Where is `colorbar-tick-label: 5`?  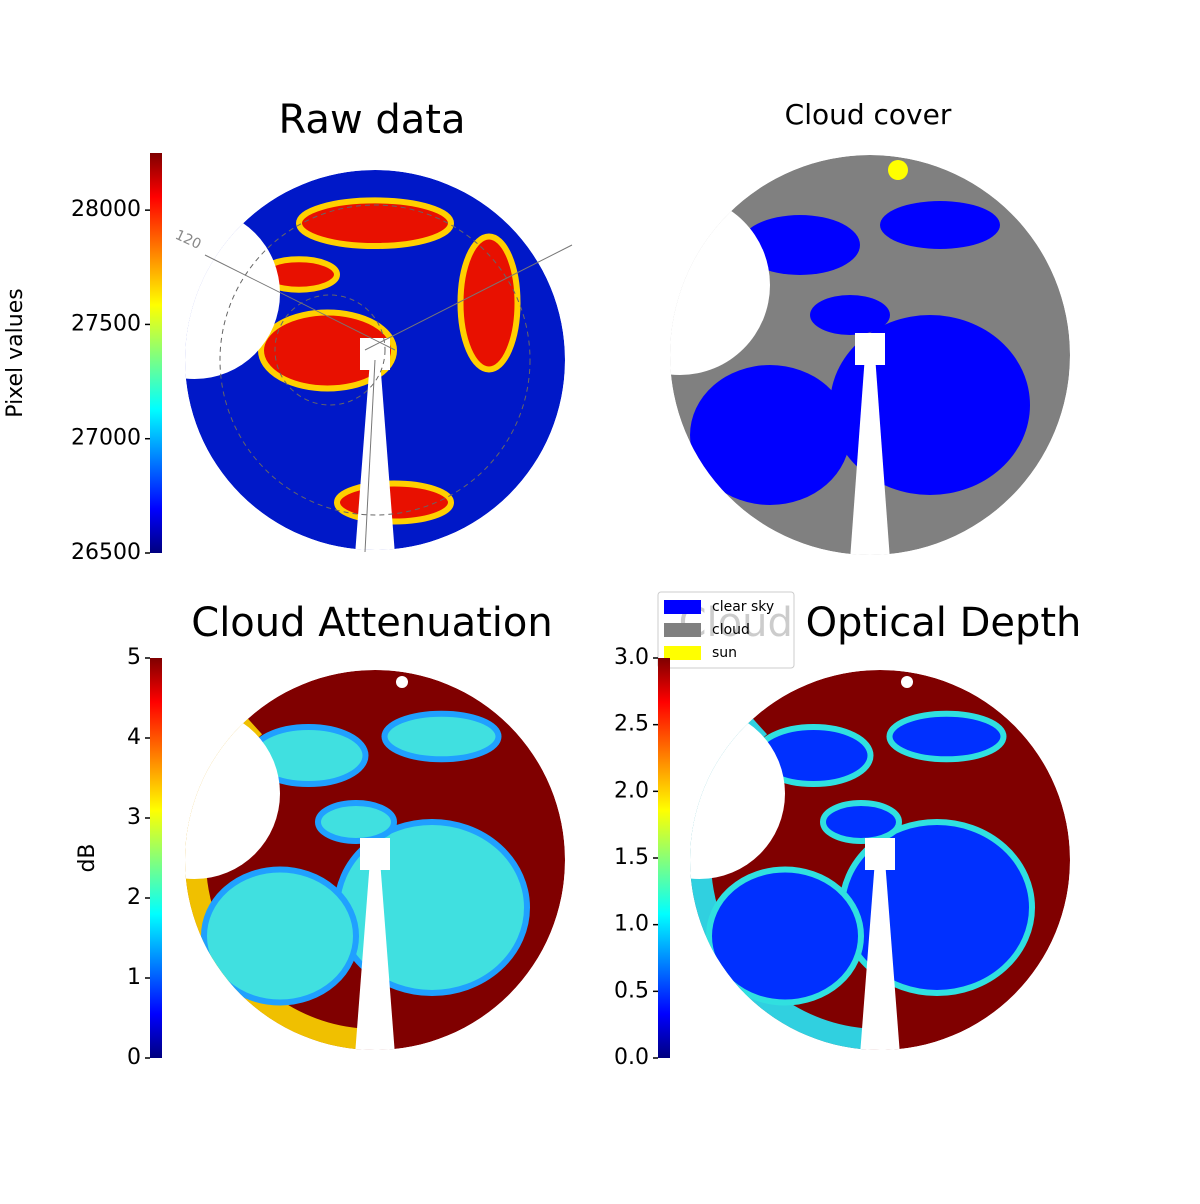
colorbar-tick-label: 5 is located at coordinates (134, 657).